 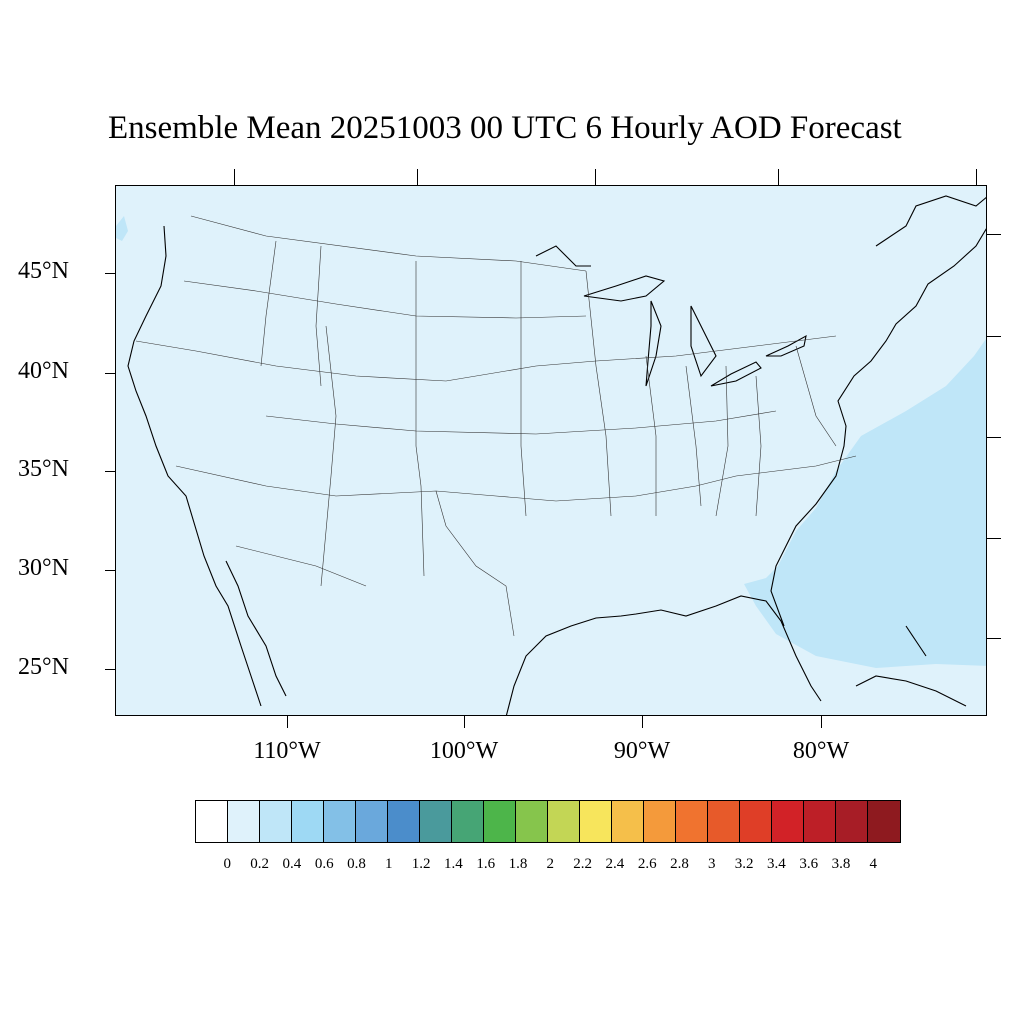 I want to click on lat-label-30n: 30°N, so click(x=43, y=568).